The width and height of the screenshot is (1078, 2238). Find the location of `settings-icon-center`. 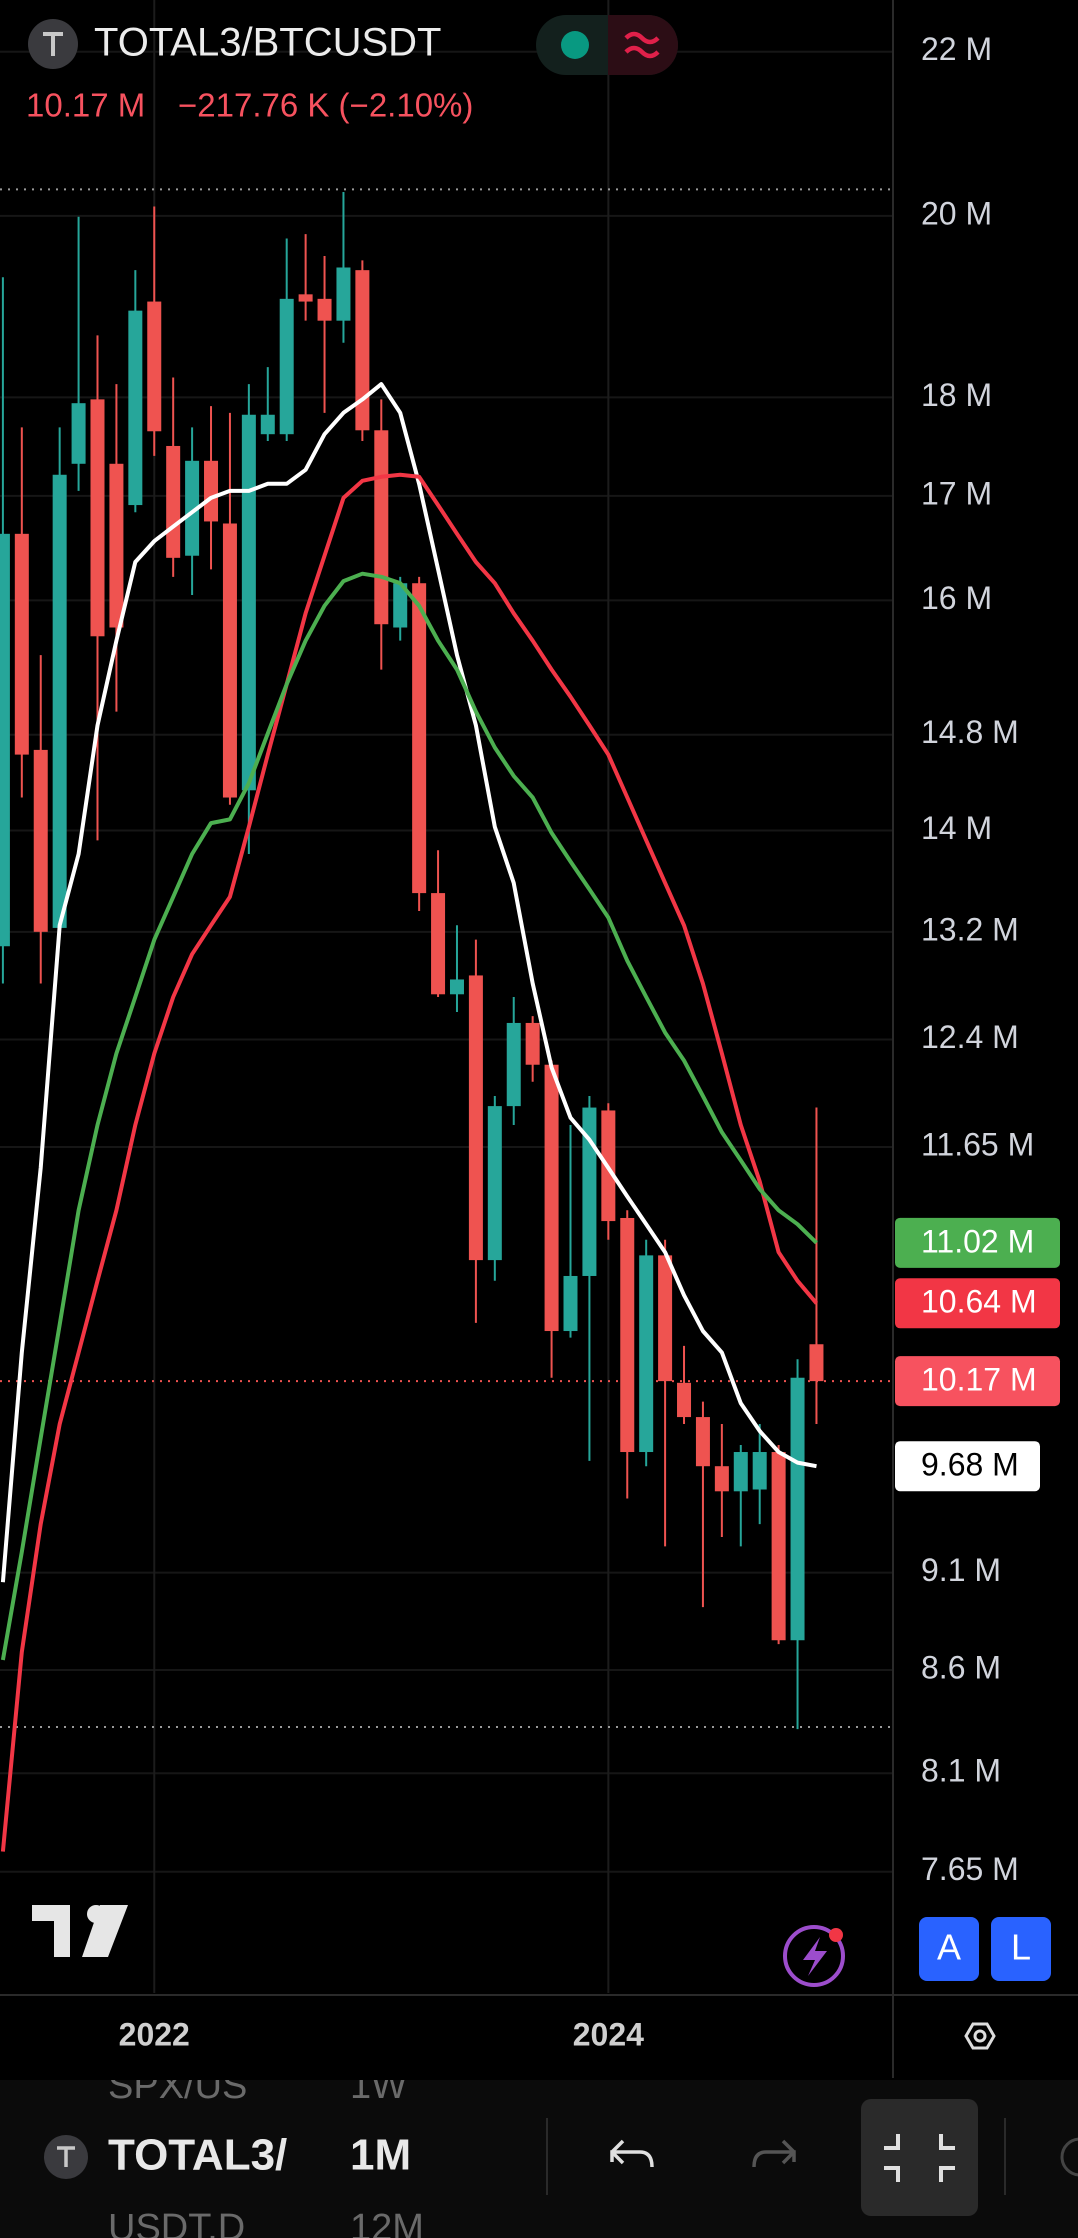

settings-icon-center is located at coordinates (980, 2036).